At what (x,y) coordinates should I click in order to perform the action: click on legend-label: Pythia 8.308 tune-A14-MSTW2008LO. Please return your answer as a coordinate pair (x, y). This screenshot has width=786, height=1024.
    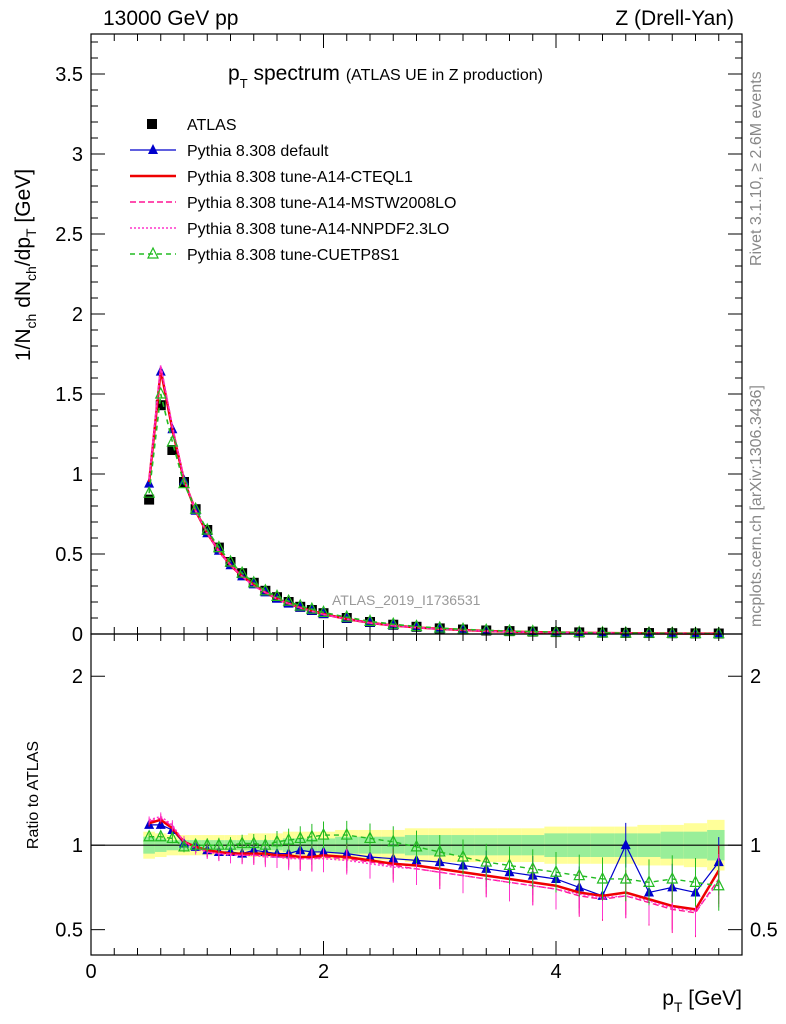
    Looking at the image, I should click on (321, 203).